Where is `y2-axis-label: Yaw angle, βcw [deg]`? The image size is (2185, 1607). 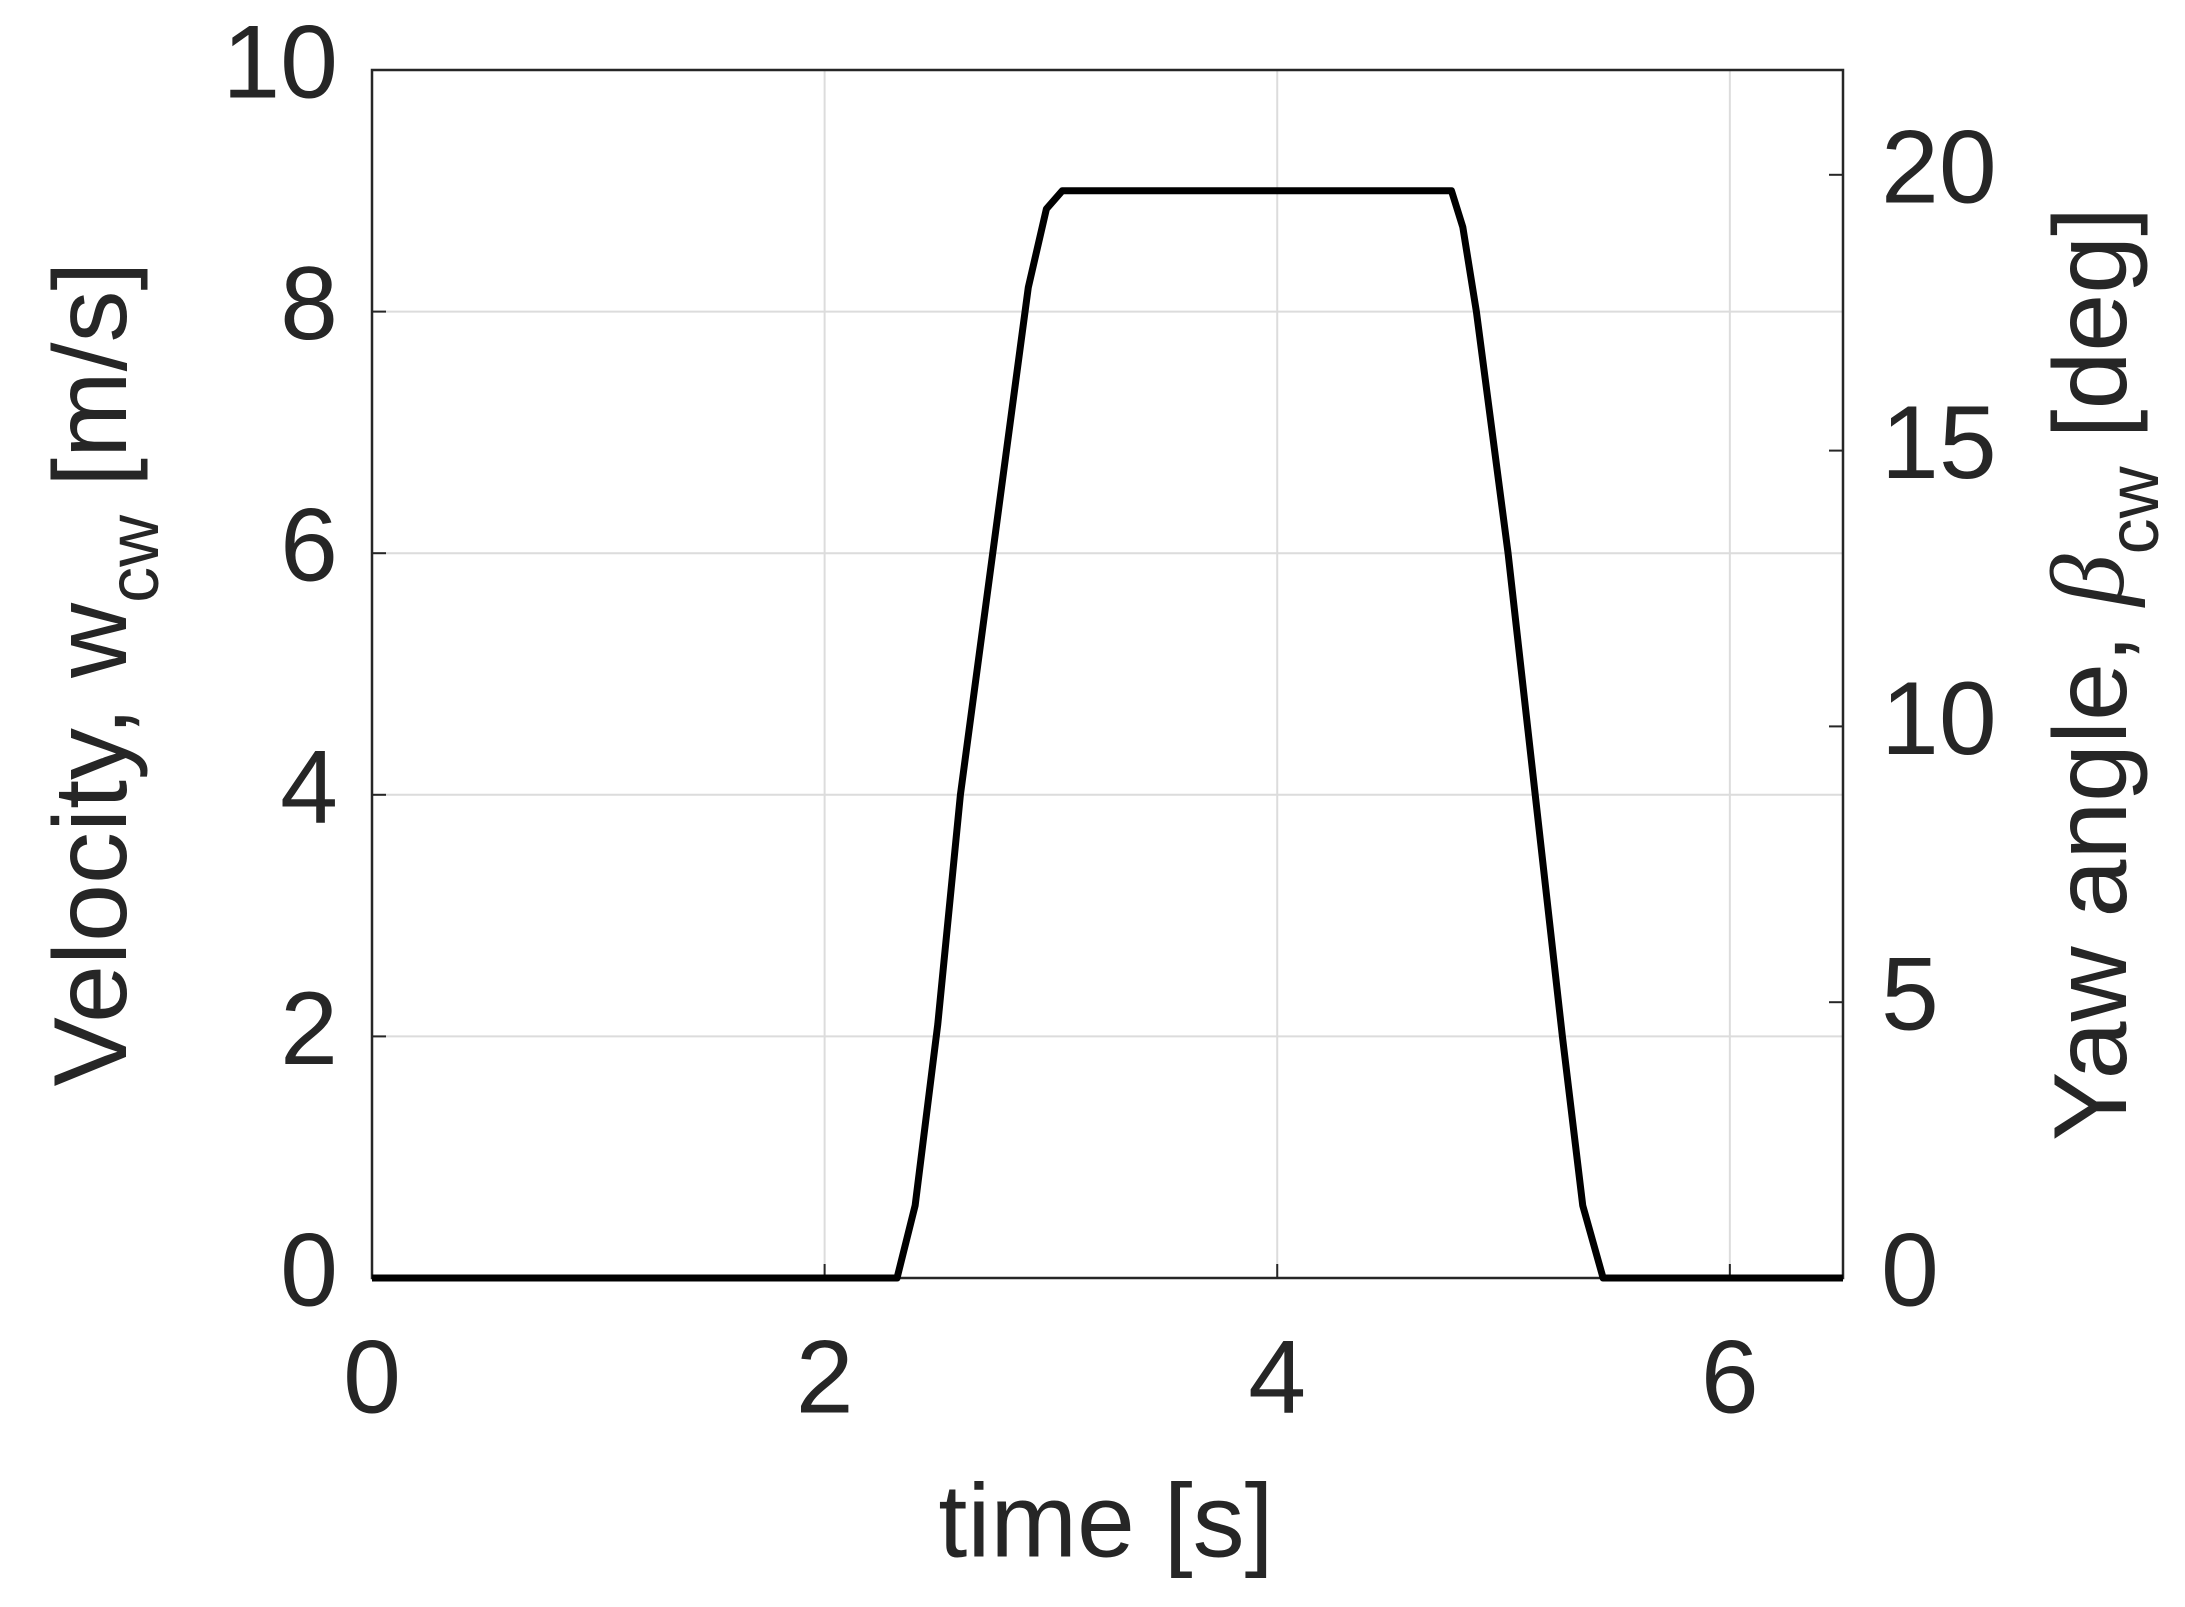 y2-axis-label: Yaw angle, βcw [deg] is located at coordinates (2102, 674).